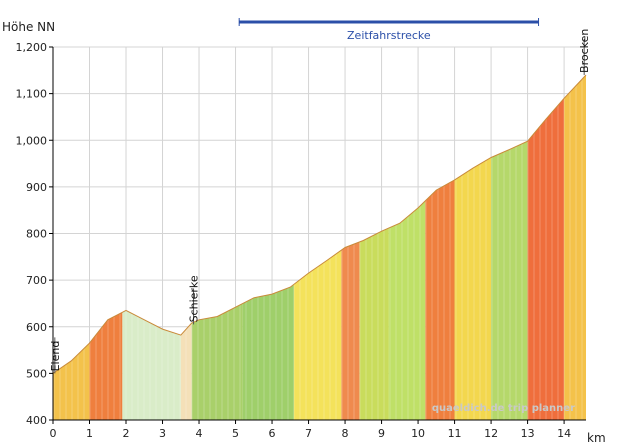 This screenshot has width=620, height=448. Describe the element at coordinates (235, 433) in the screenshot. I see `x-tick-label: 5` at that location.